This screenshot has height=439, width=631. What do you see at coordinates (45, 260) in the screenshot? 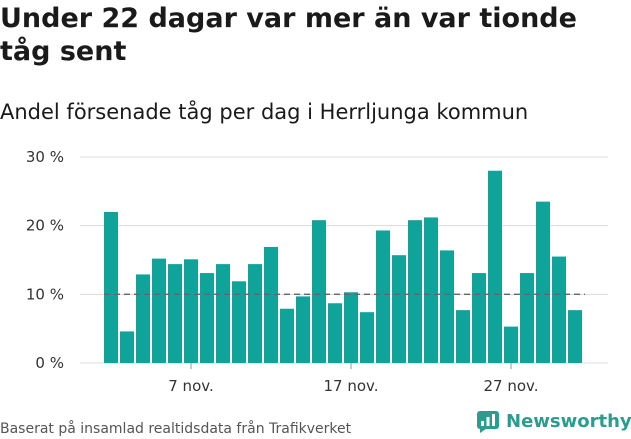
I see `y-axis-tick-labels: 0 % 10 % 20 % 30 %` at bounding box center [45, 260].